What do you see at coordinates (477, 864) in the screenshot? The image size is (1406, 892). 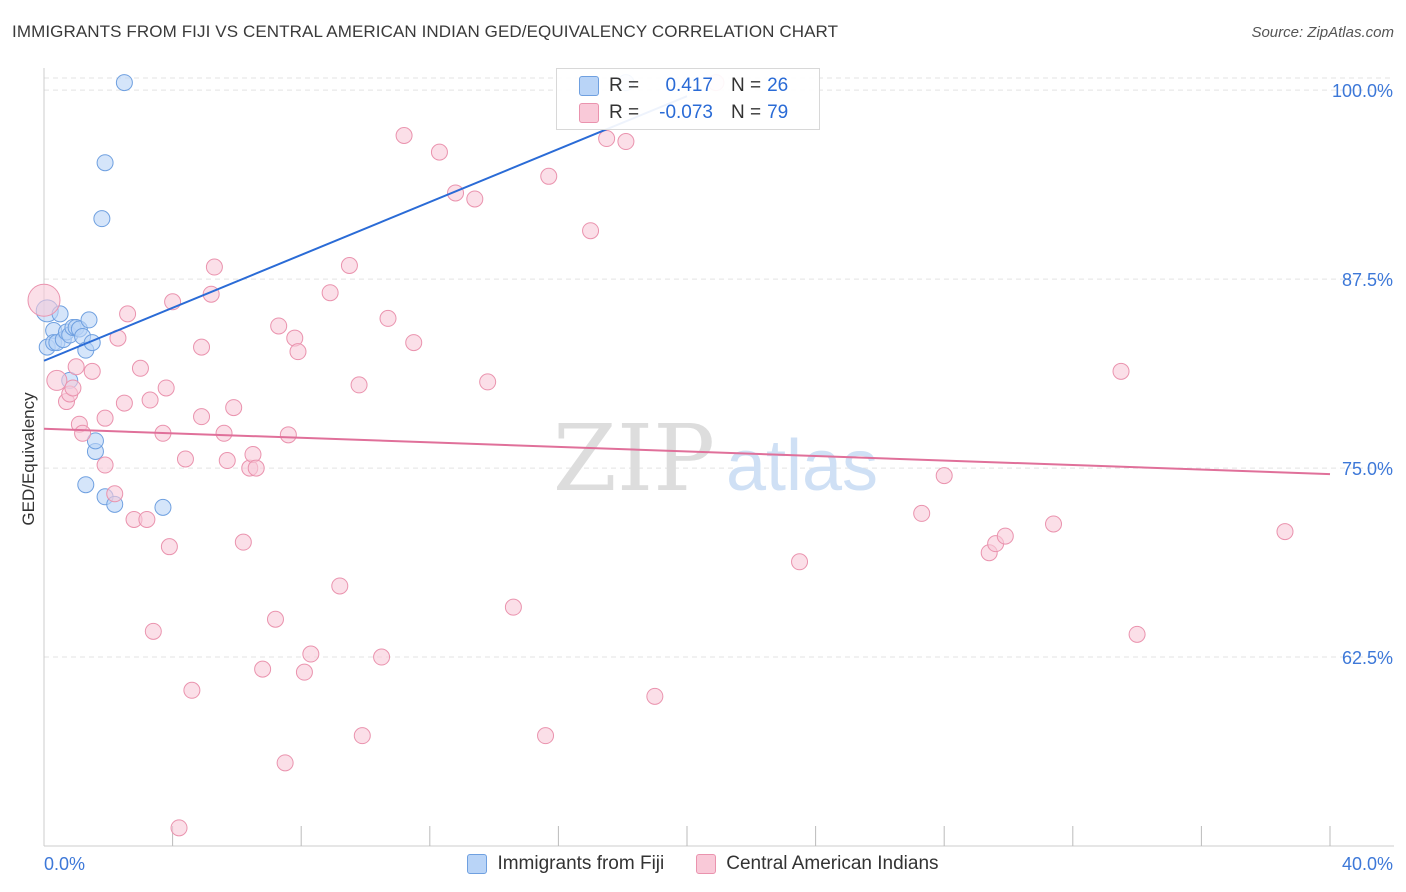 I see `legend-swatch-fiji` at bounding box center [477, 864].